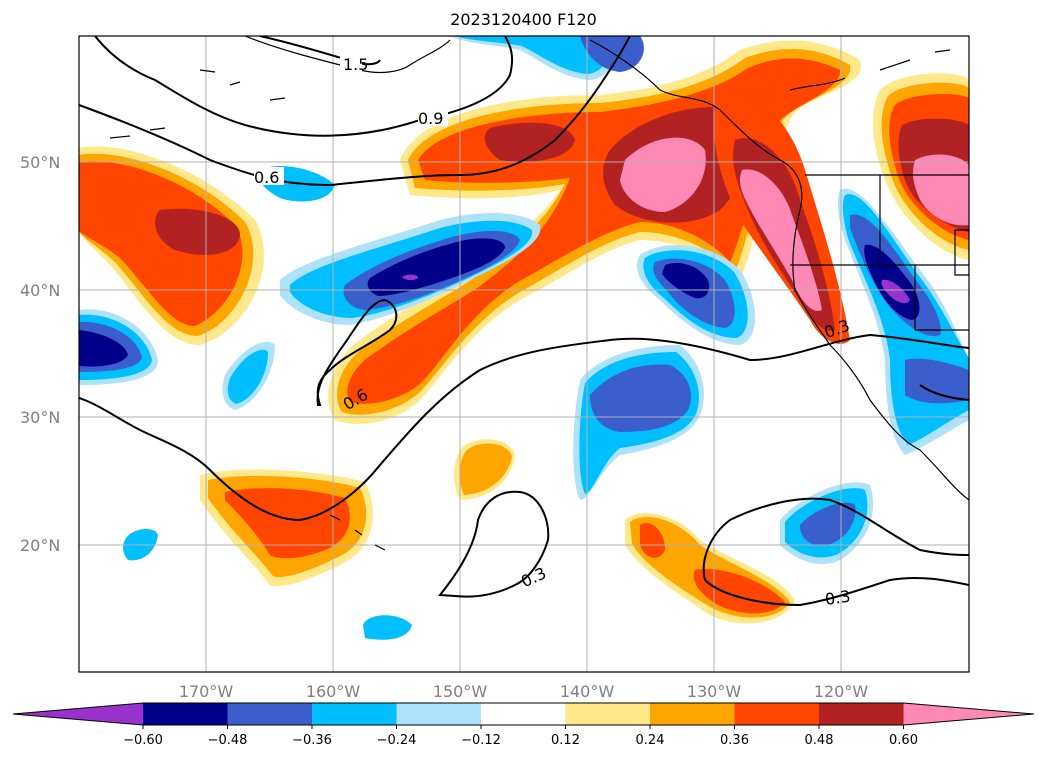 This screenshot has height=765, width=1047. Describe the element at coordinates (206, 691) in the screenshot. I see `lon-label: 170°W` at that location.